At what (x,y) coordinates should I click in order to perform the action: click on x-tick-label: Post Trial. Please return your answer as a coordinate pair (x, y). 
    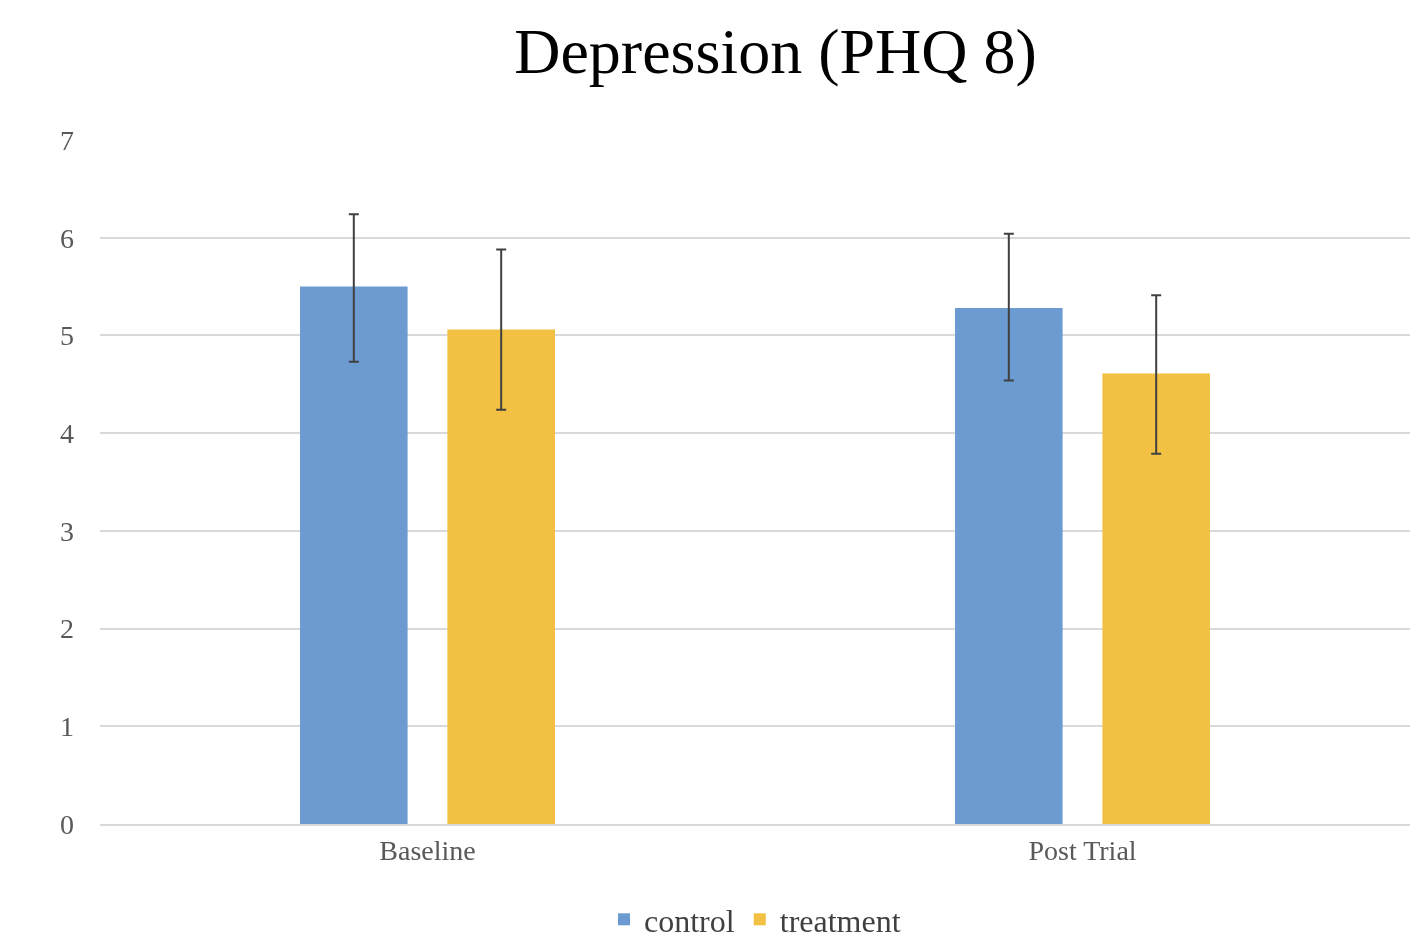
    Looking at the image, I should click on (1082, 850).